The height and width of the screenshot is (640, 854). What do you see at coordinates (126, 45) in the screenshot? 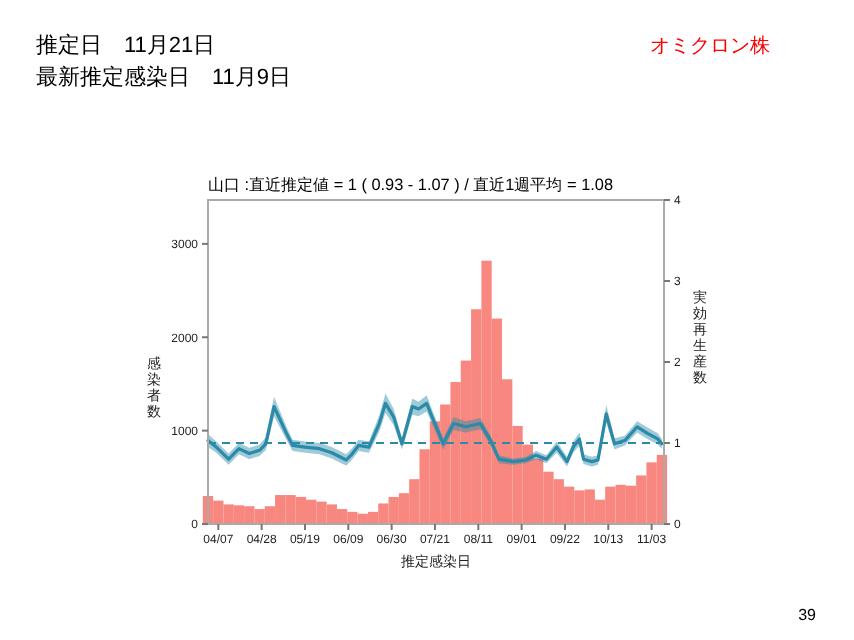
I see `text: 推定日 11月21日` at bounding box center [126, 45].